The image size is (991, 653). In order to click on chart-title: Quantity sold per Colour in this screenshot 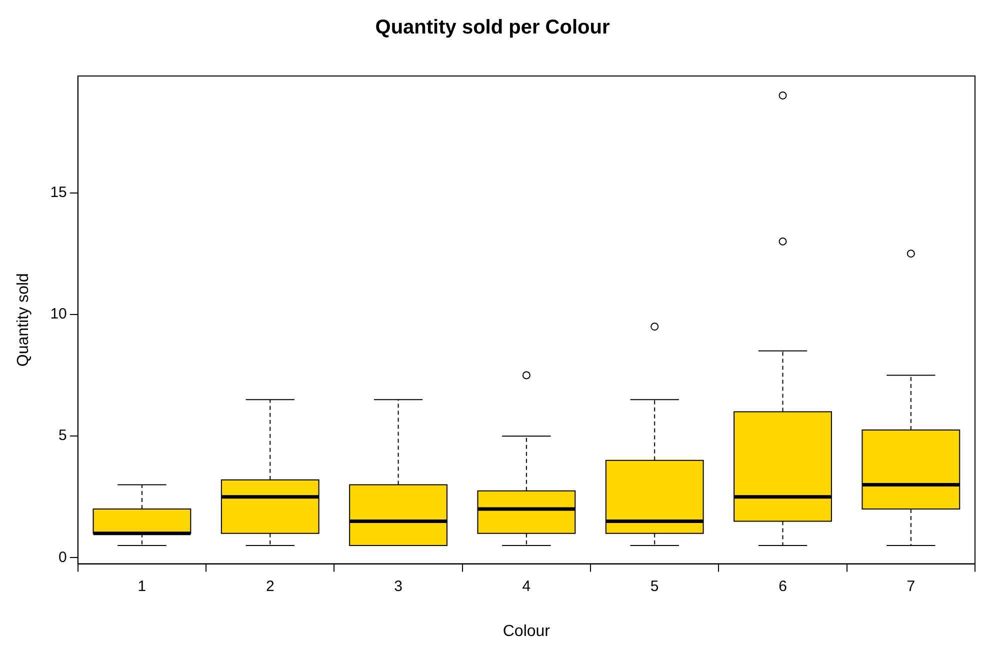, I will do `click(492, 27)`.